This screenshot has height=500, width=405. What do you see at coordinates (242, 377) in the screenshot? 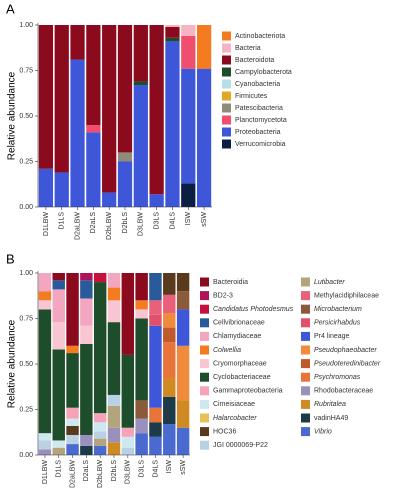
I see `legend-label: Cyclobacteriaceae` at bounding box center [242, 377].